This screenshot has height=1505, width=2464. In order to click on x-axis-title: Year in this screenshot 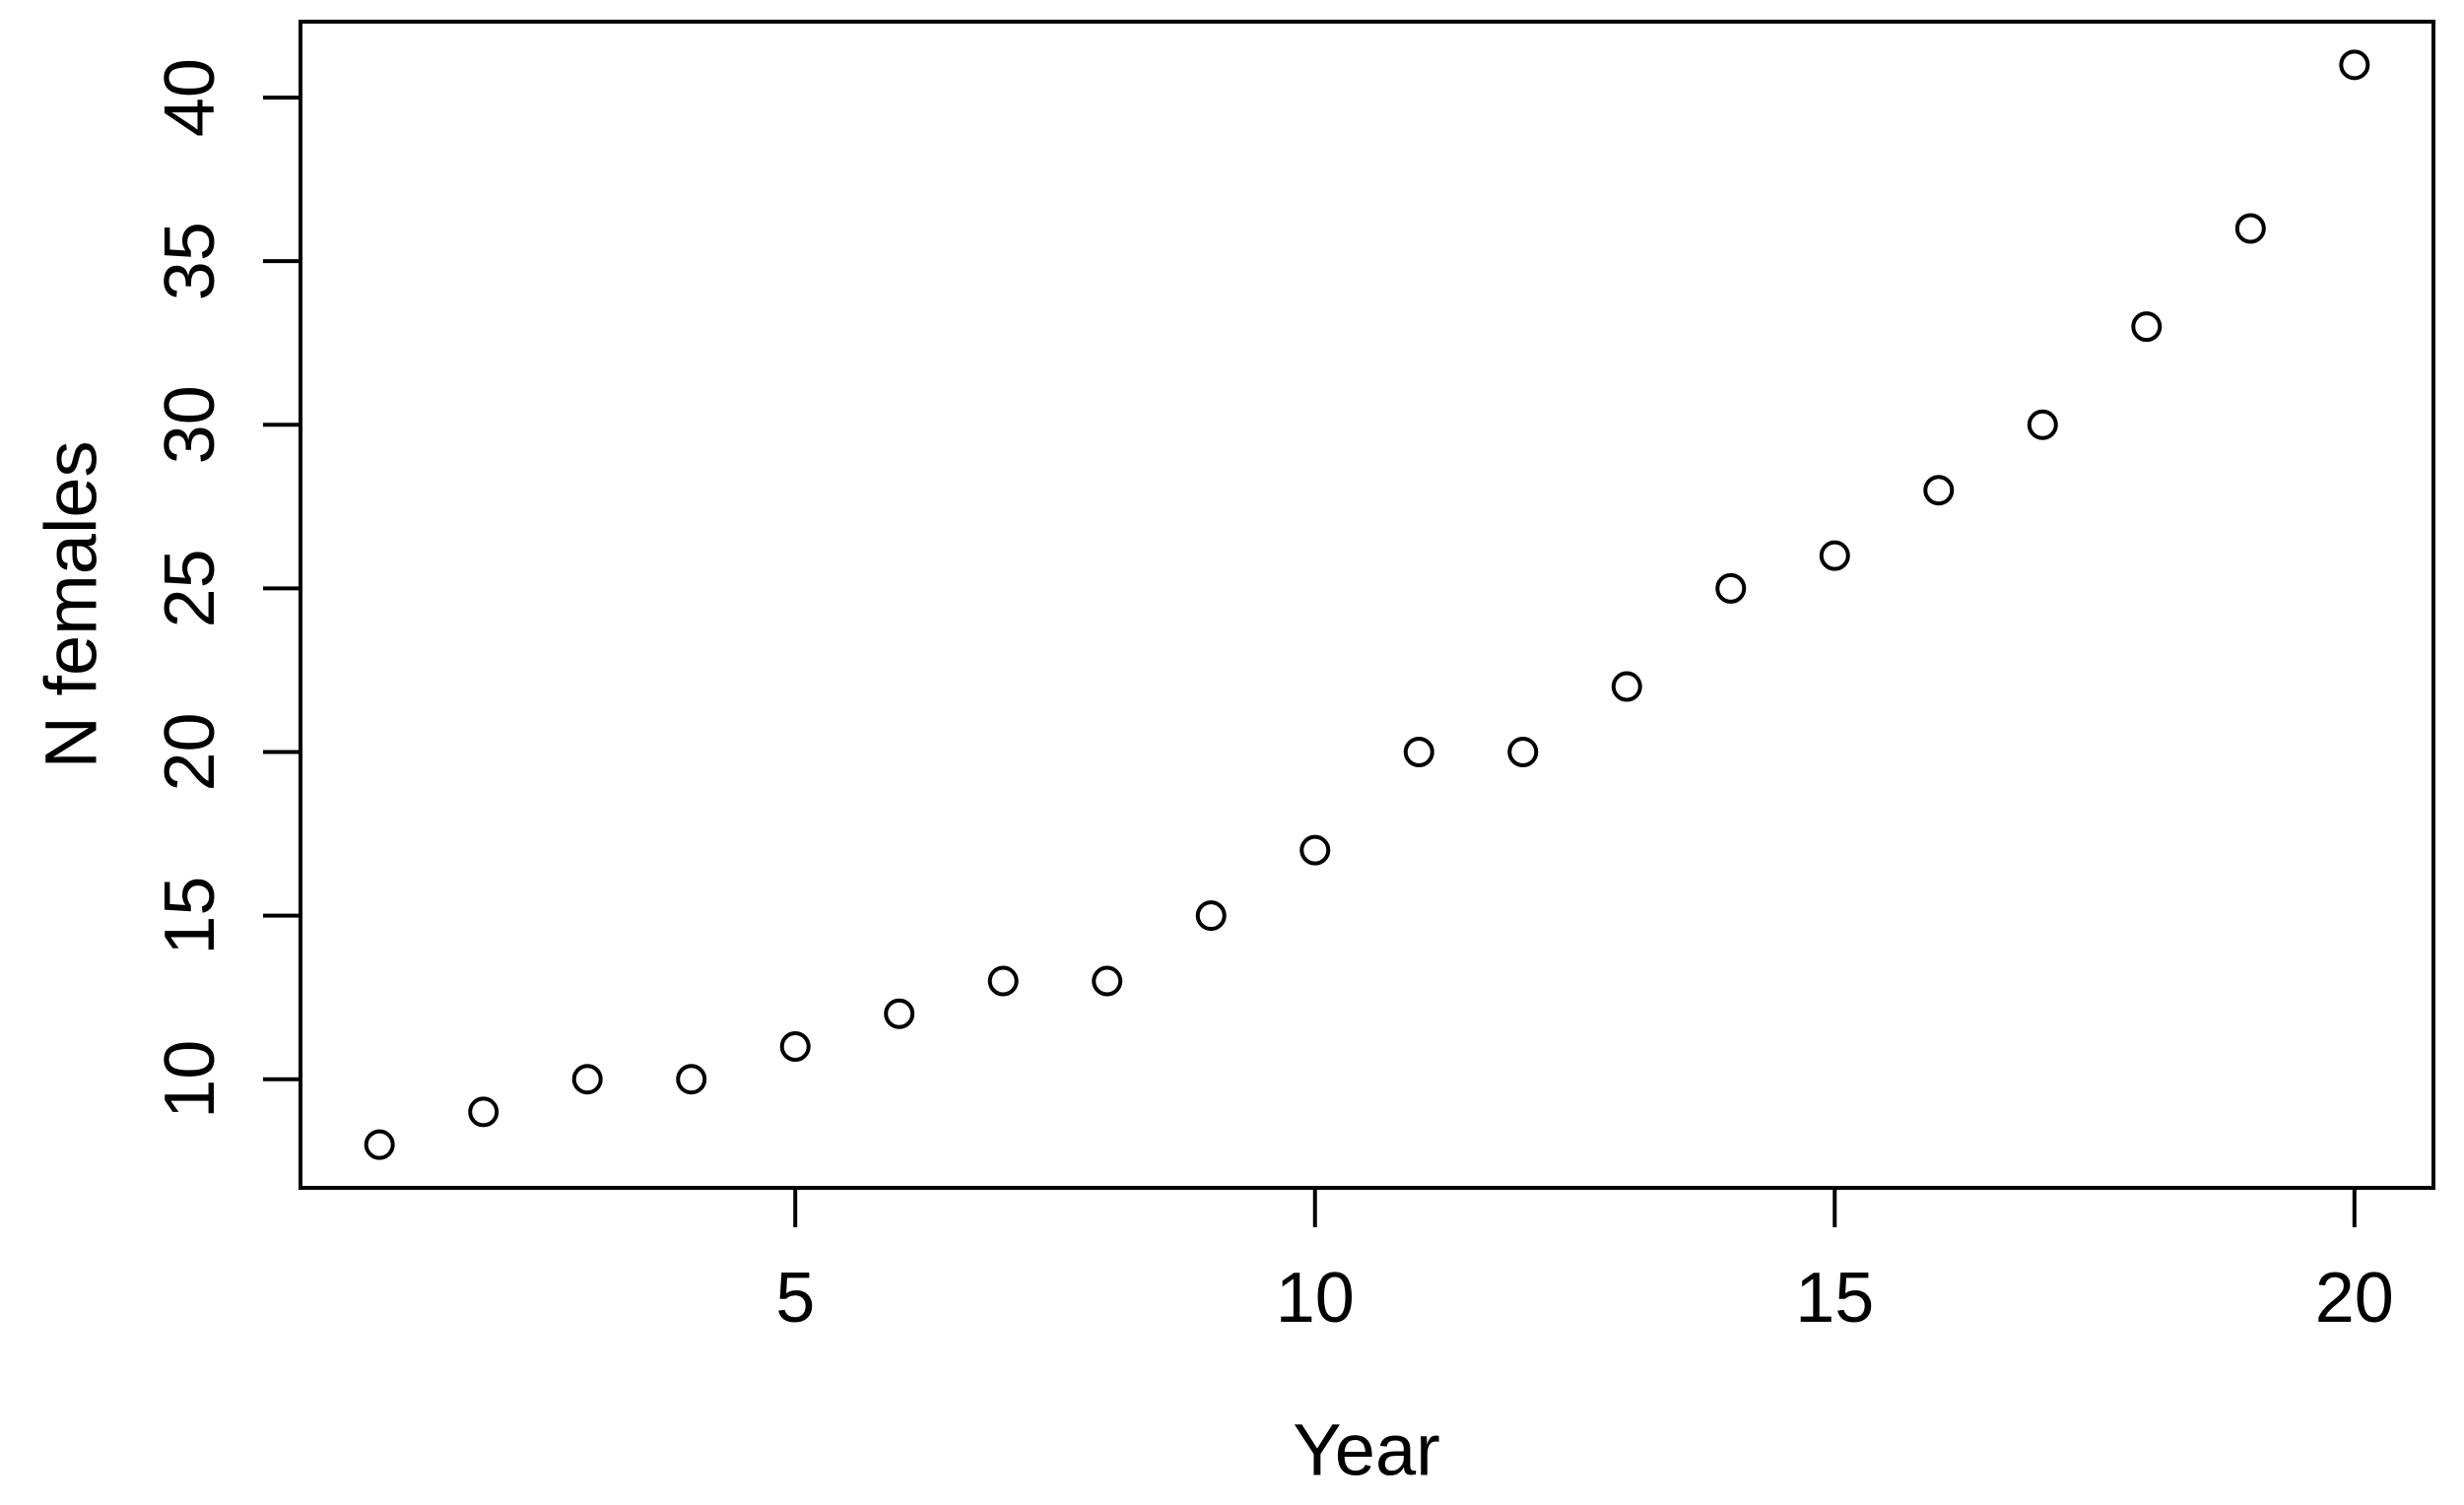, I will do `click(1367, 1450)`.